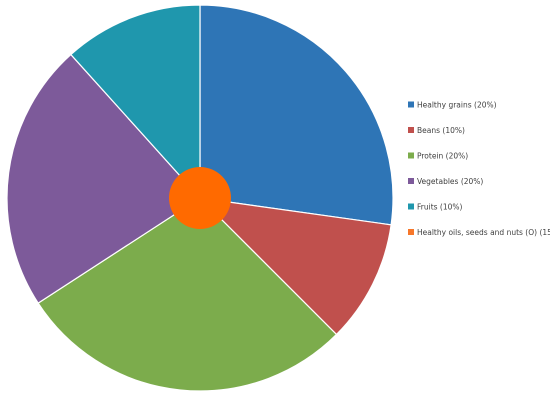 Image resolution: width=550 pixels, height=400 pixels. Describe the element at coordinates (440, 207) in the screenshot. I see `legend-label-4: Fruits (10%)` at that location.